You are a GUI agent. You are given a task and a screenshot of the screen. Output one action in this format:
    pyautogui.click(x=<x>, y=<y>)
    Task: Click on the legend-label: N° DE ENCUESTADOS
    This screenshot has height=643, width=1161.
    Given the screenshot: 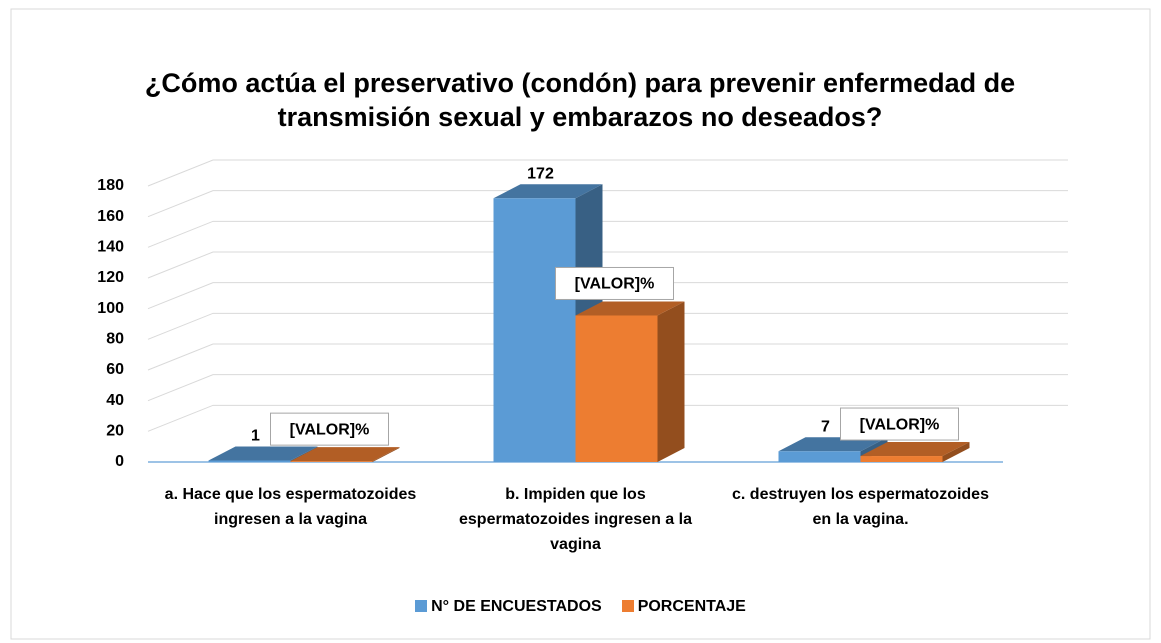 What is the action you would take?
    pyautogui.click(x=516, y=606)
    